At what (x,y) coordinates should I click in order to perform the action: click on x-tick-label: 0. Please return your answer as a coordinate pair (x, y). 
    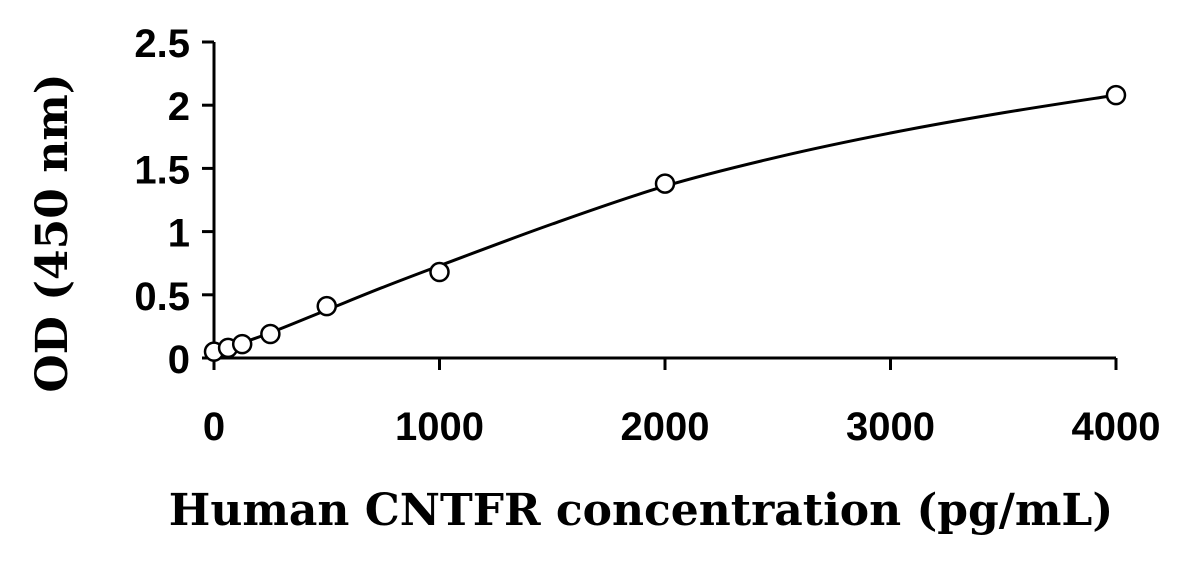
    Looking at the image, I should click on (214, 427).